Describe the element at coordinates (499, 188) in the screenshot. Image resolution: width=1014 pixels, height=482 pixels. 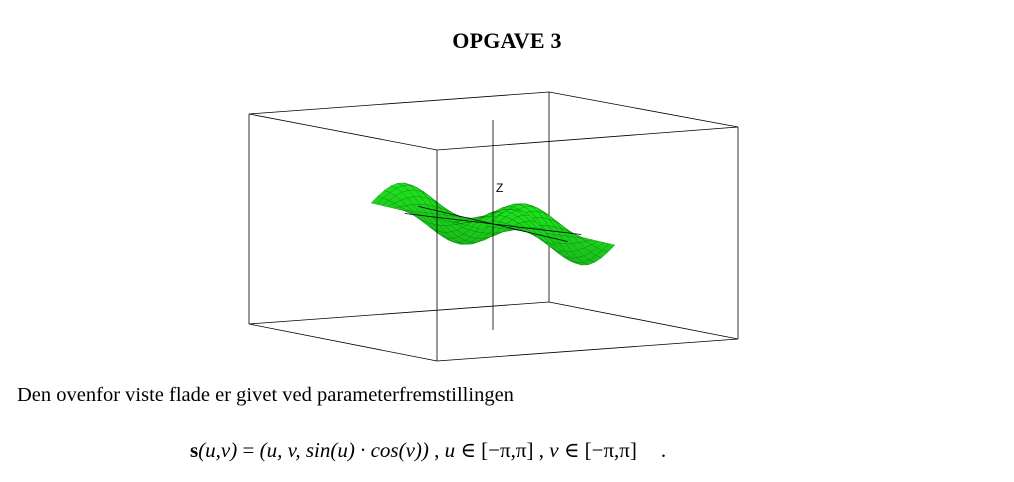
I see `z-axis-label: Z` at that location.